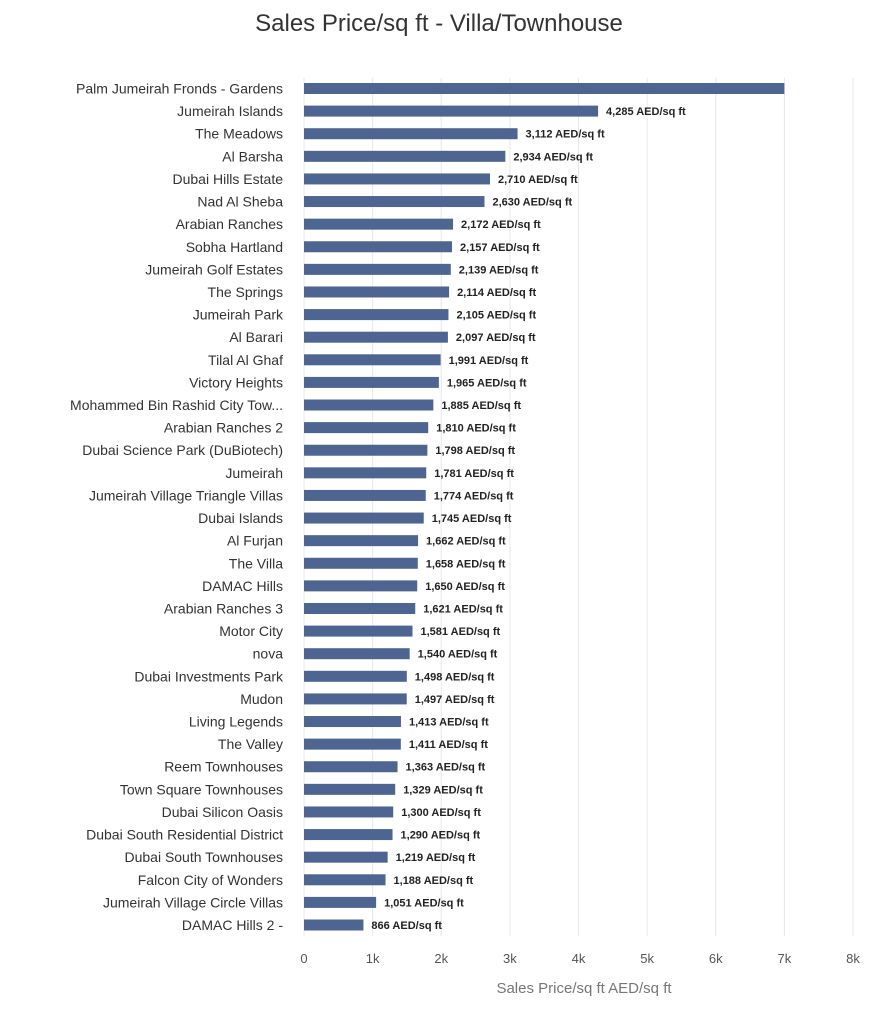 This screenshot has width=878, height=1024. What do you see at coordinates (186, 495) in the screenshot?
I see `category-label: Jumeirah Village Triangle Villas` at bounding box center [186, 495].